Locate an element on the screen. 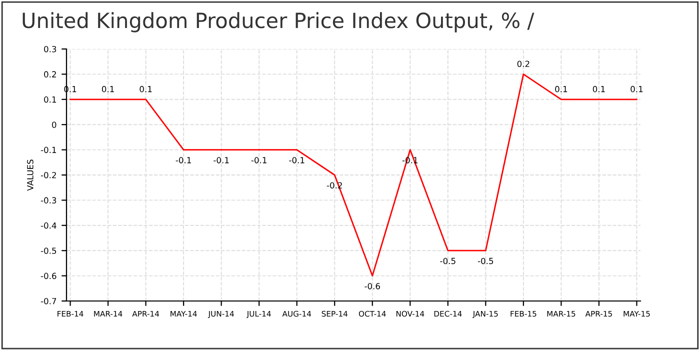  y-tick-label: -0.2 is located at coordinates (48, 175).